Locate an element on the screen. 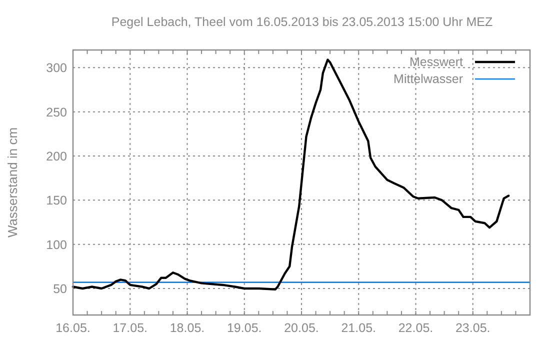 The height and width of the screenshot is (350, 555). y-tick-label: 50 is located at coordinates (60, 289).